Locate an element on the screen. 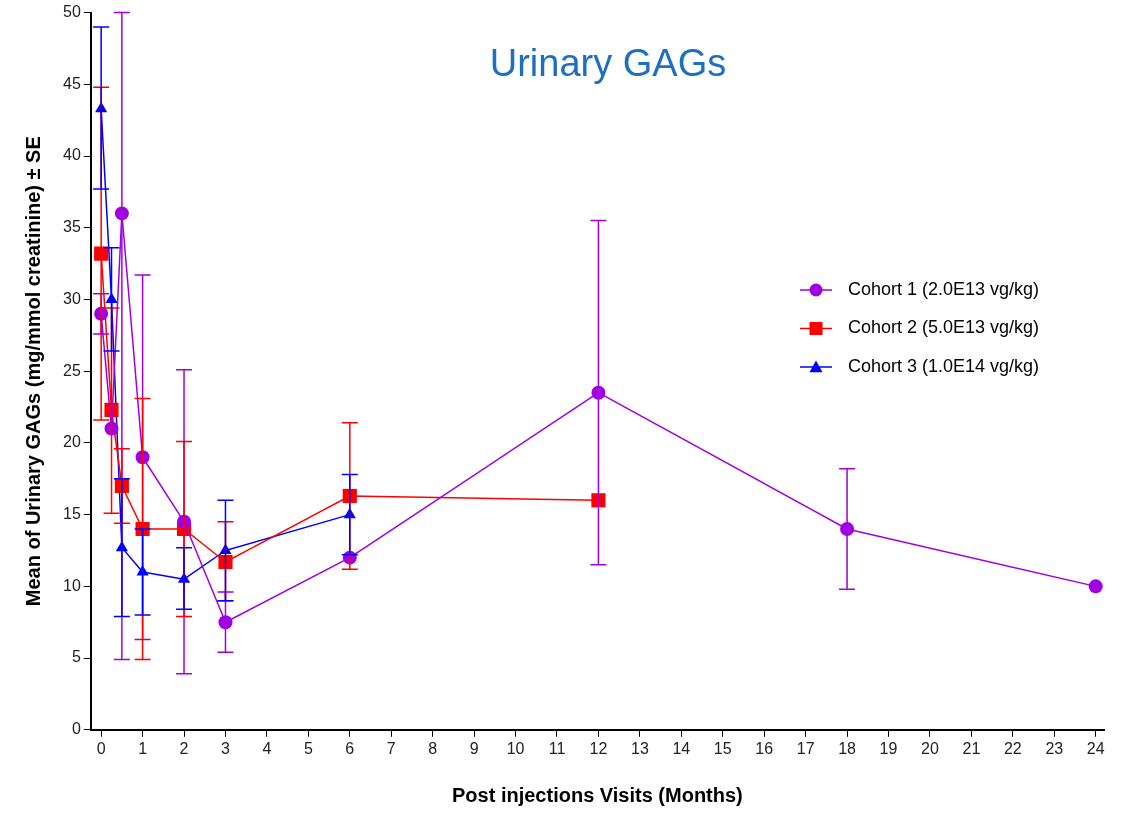  legend-label: Cohort 3 (1.0E14 vg/kg) is located at coordinates (944, 365).